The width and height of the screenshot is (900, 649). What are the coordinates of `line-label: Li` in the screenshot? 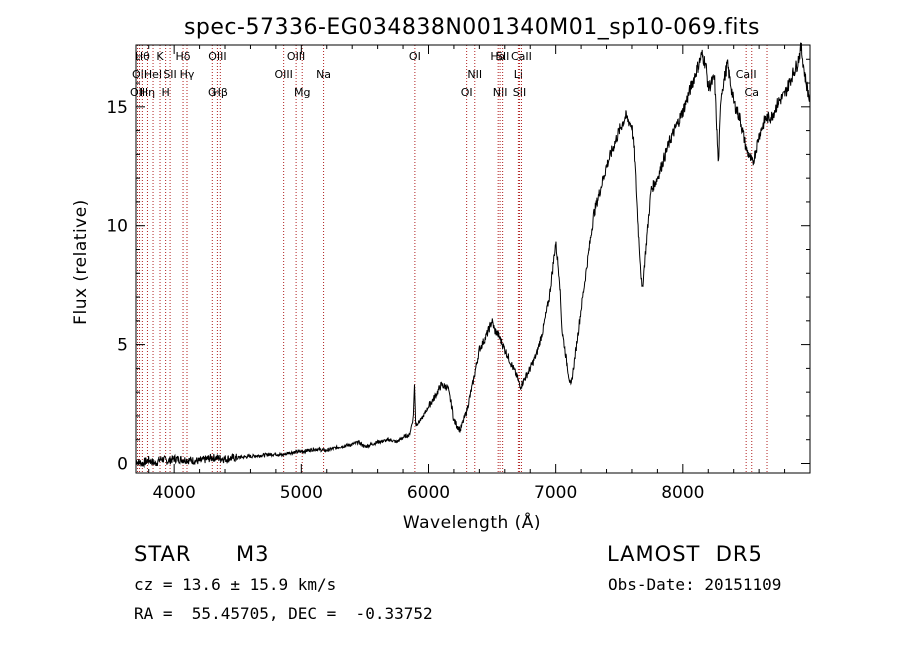 It's located at (518, 74).